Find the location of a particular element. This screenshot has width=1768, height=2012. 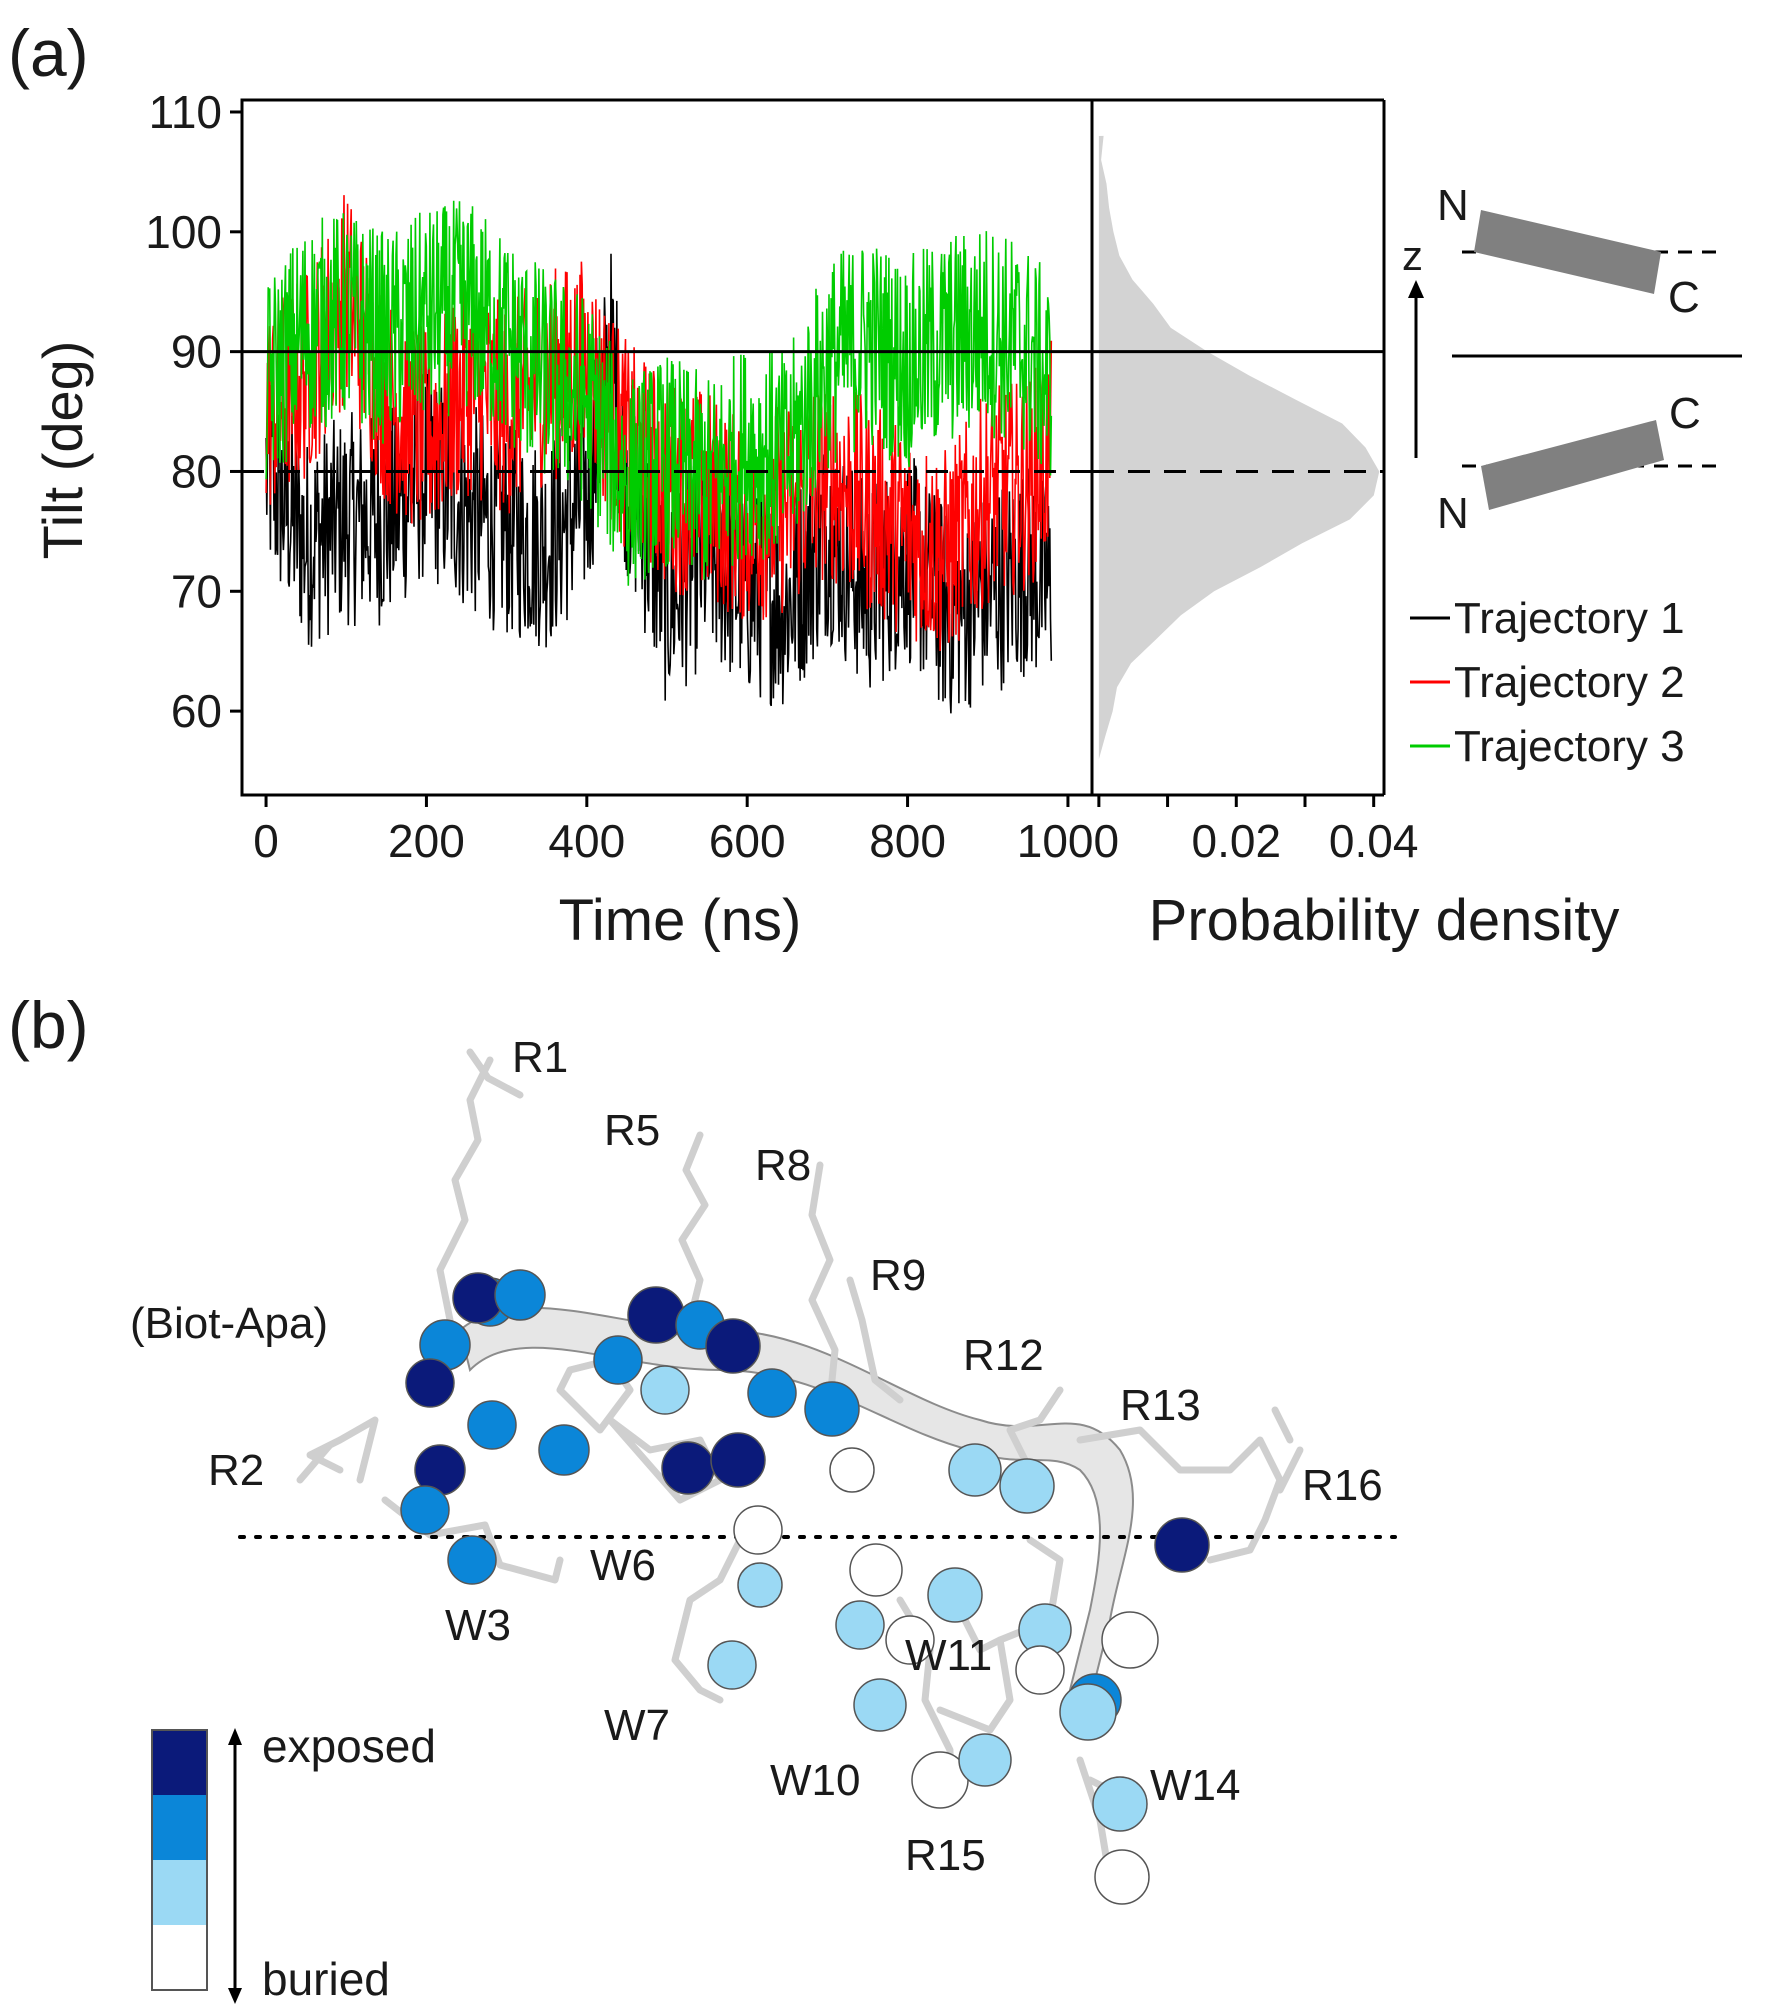

residue-label-r2: R2 is located at coordinates (236, 1470).